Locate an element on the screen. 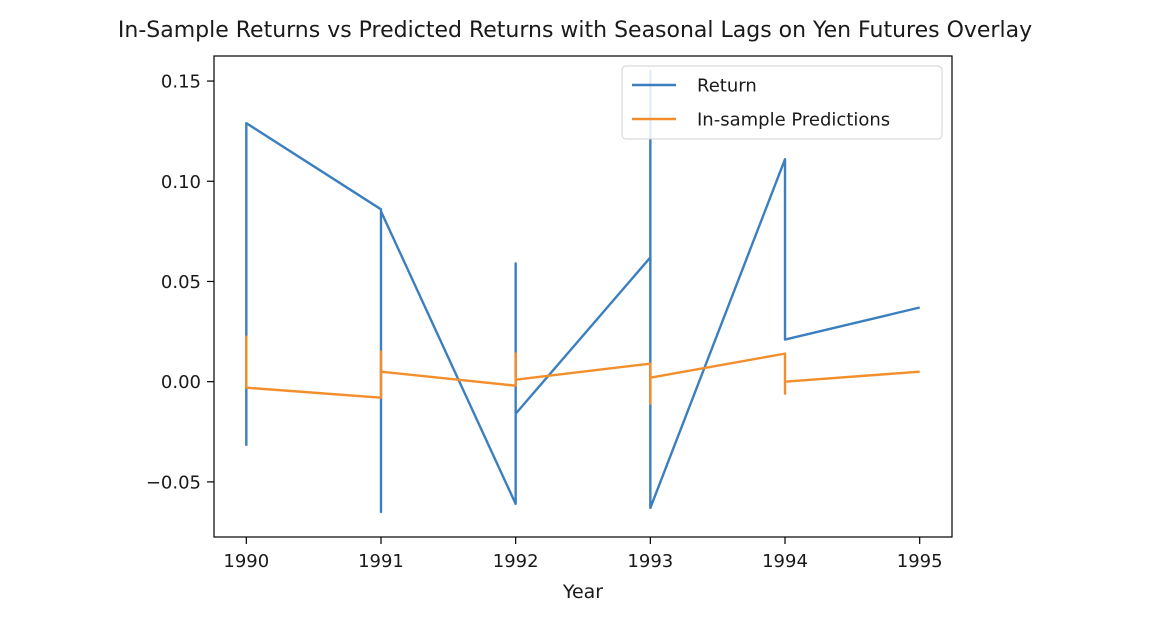 The height and width of the screenshot is (618, 1150). legend-label: In-sample Predictions is located at coordinates (793, 120).